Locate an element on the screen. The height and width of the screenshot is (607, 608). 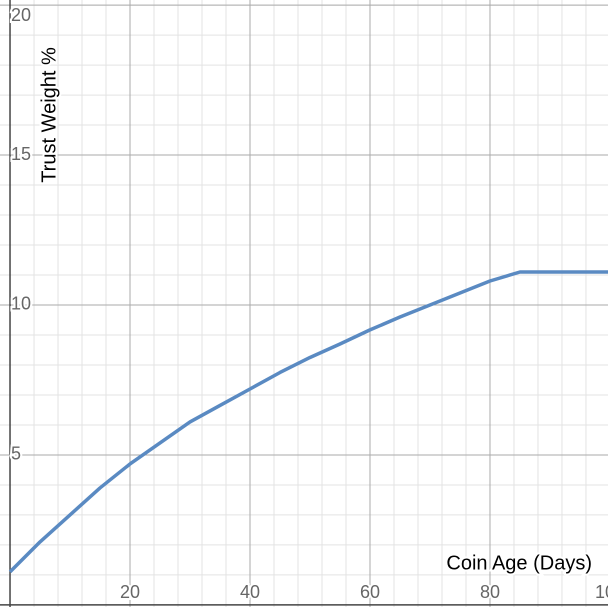
y-tick-label: 5 is located at coordinates (16, 454).